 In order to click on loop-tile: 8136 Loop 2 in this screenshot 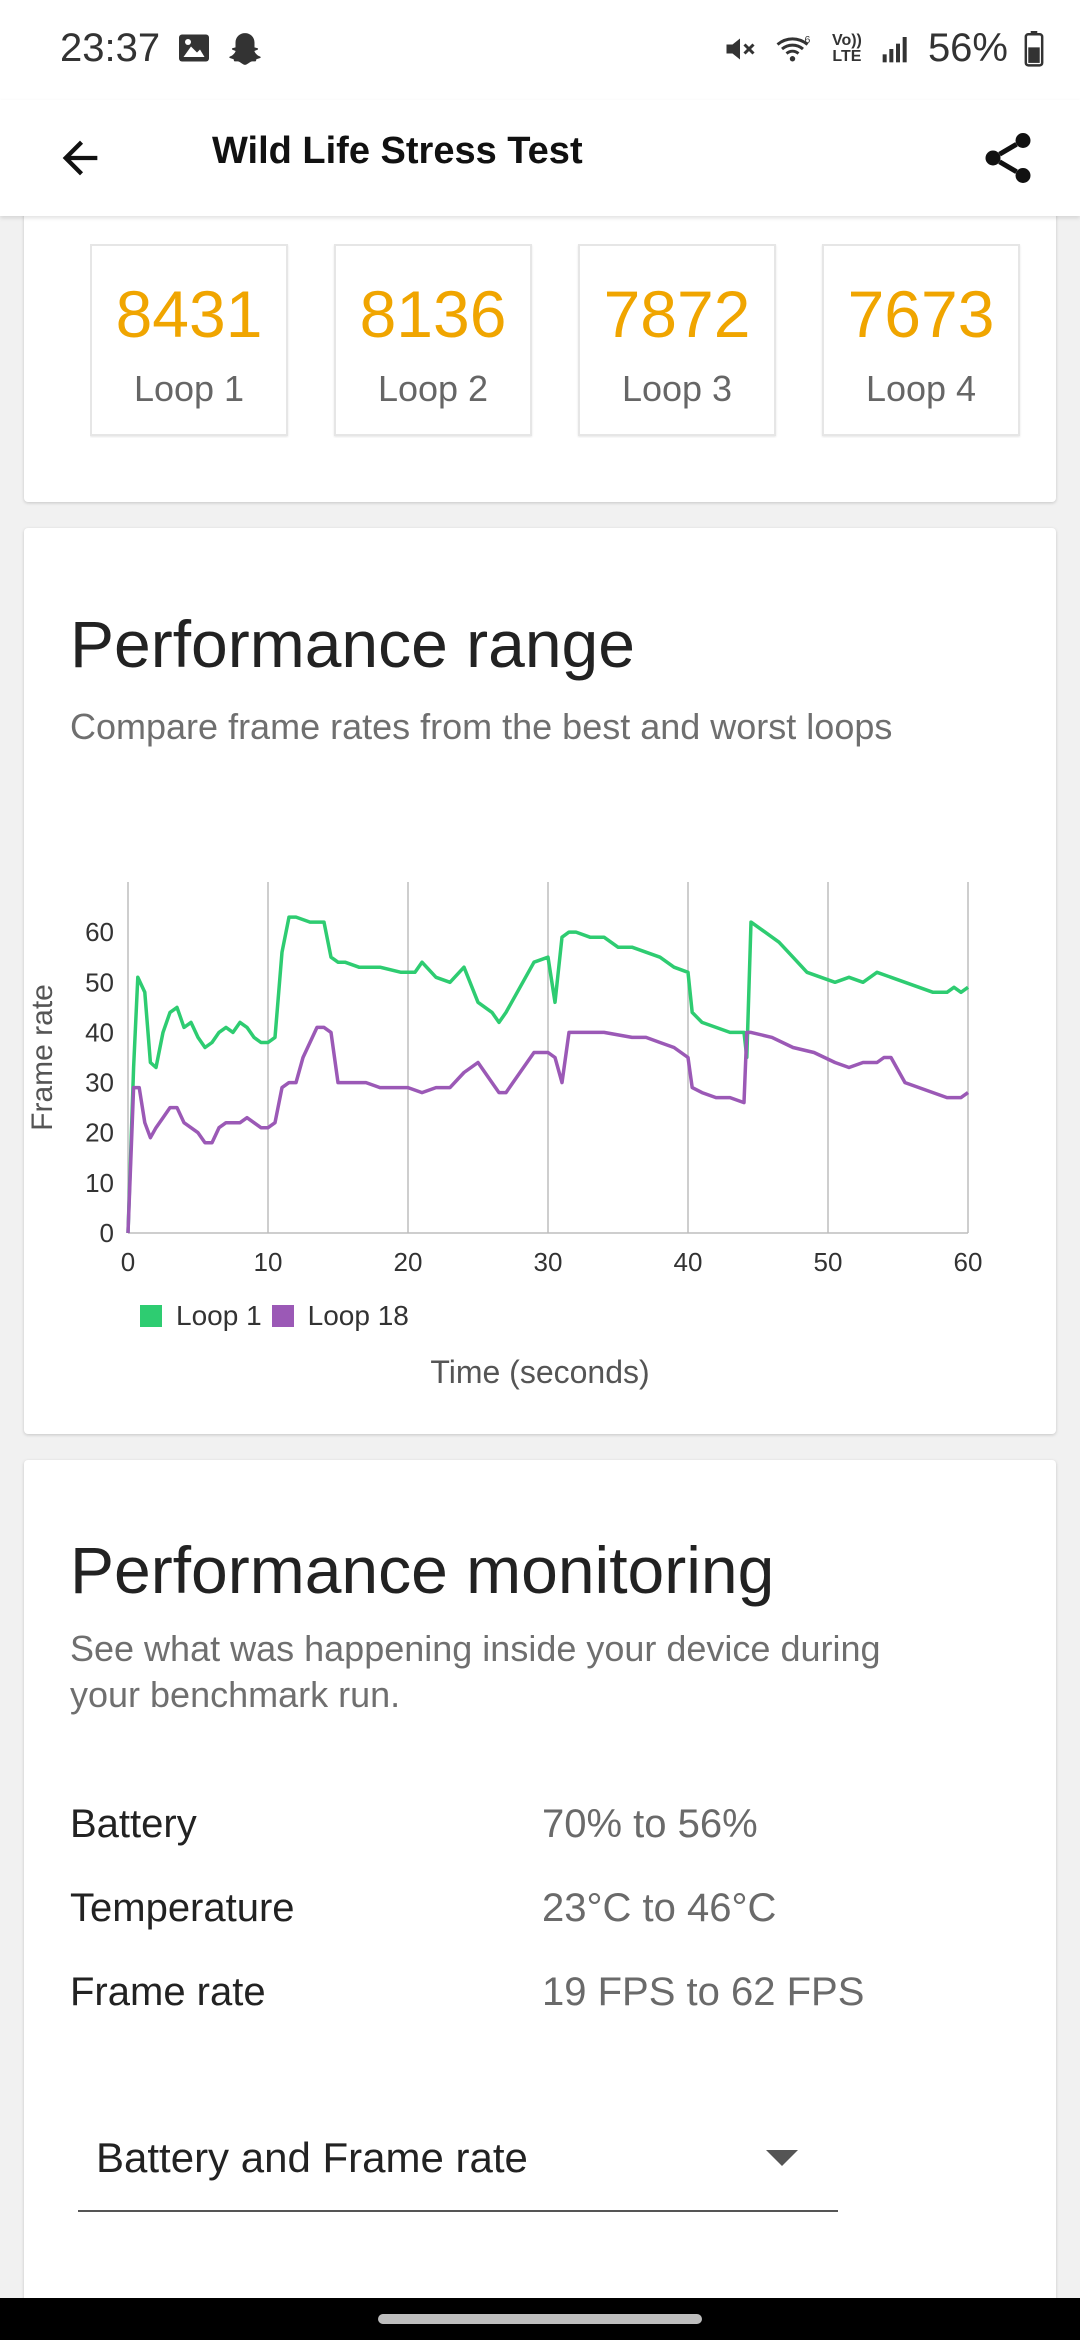, I will do `click(433, 340)`.